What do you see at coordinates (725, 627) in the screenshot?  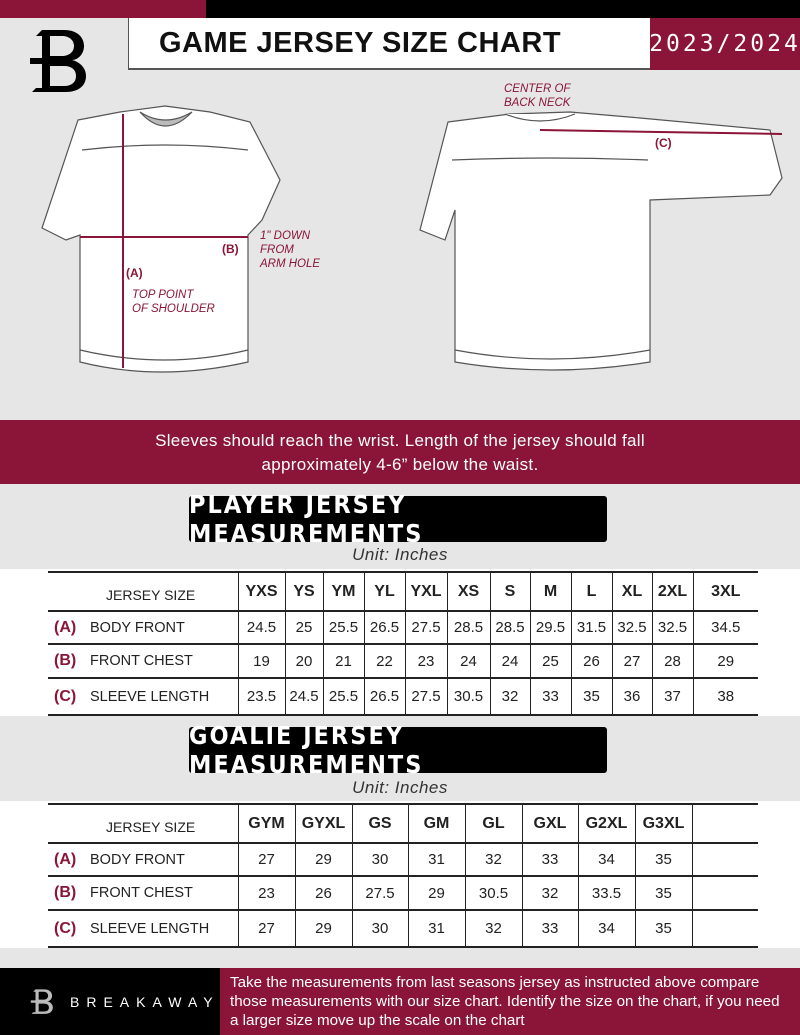 I see `table-cell: 34.5` at bounding box center [725, 627].